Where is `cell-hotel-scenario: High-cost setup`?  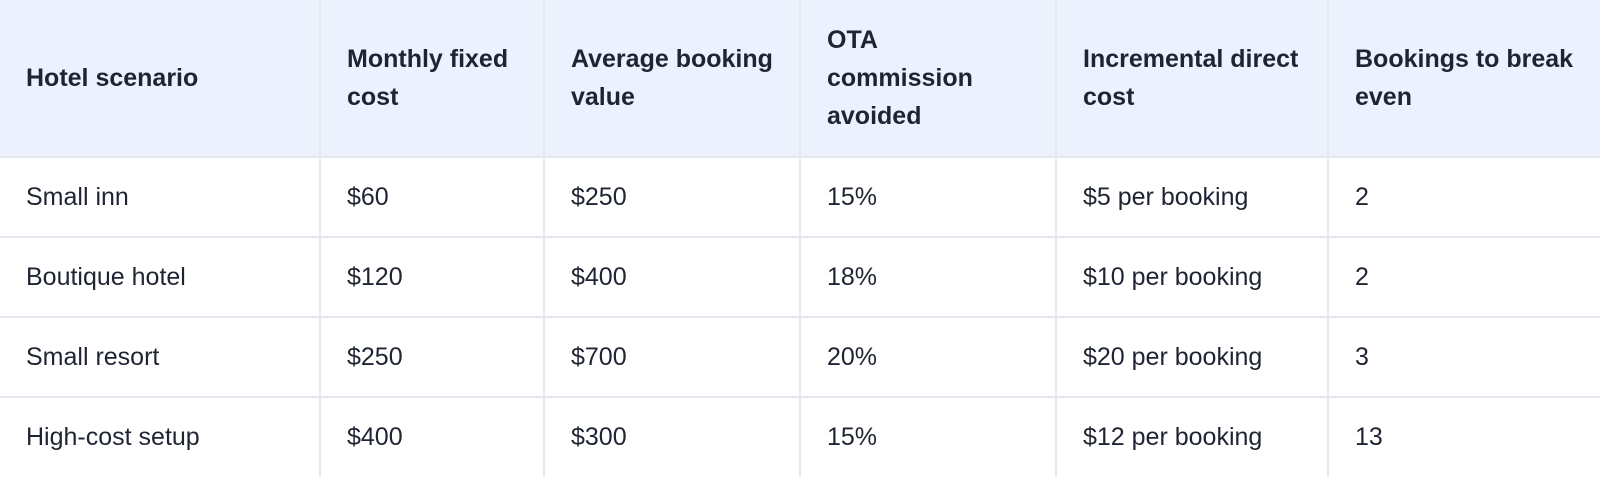 cell-hotel-scenario: High-cost setup is located at coordinates (160, 436).